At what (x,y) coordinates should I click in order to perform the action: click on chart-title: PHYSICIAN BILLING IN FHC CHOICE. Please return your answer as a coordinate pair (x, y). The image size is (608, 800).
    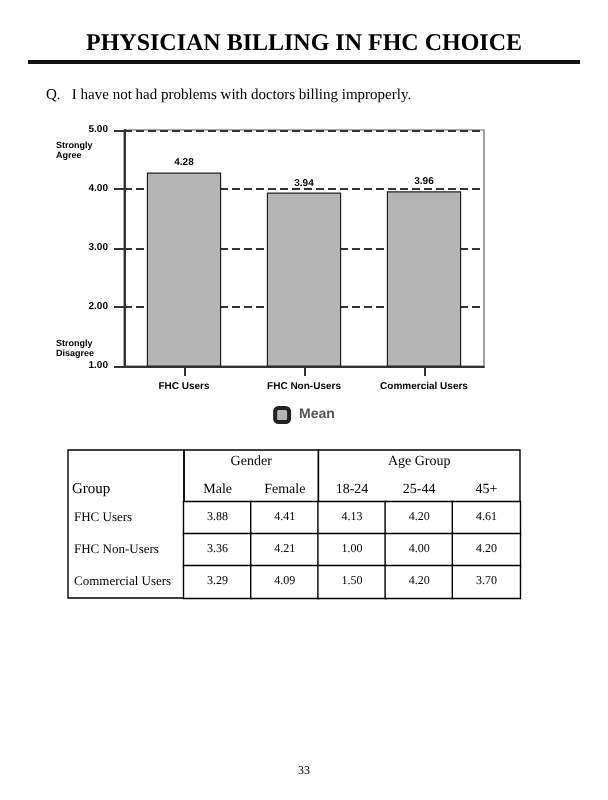
    Looking at the image, I should click on (304, 42).